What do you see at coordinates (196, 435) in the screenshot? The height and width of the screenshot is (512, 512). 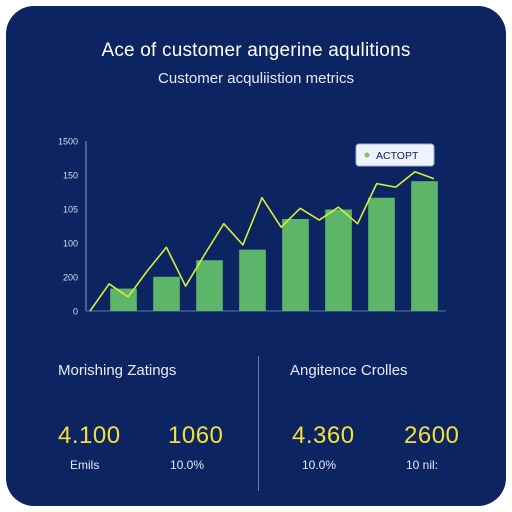 I see `stat-value: 1060` at bounding box center [196, 435].